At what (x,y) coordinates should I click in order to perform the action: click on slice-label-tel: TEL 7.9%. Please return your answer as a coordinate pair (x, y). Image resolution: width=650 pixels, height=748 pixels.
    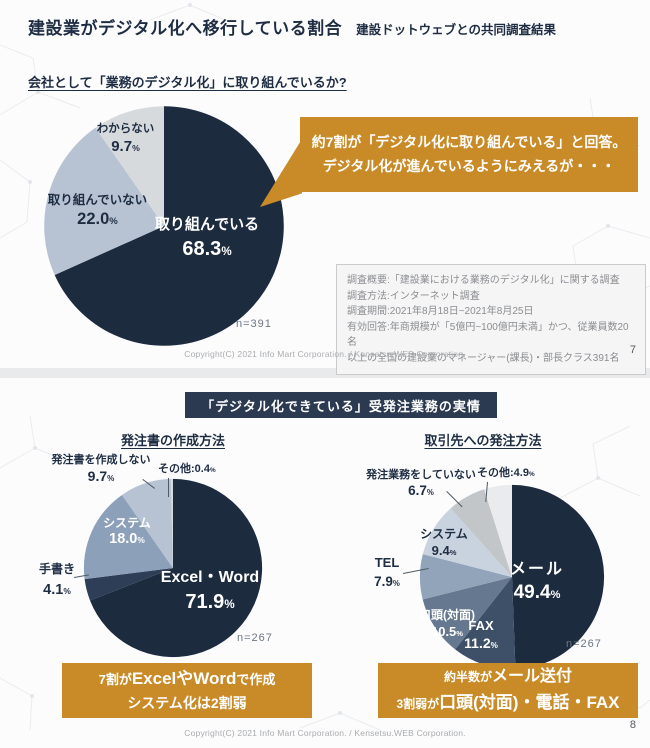
    Looking at the image, I should click on (387, 572).